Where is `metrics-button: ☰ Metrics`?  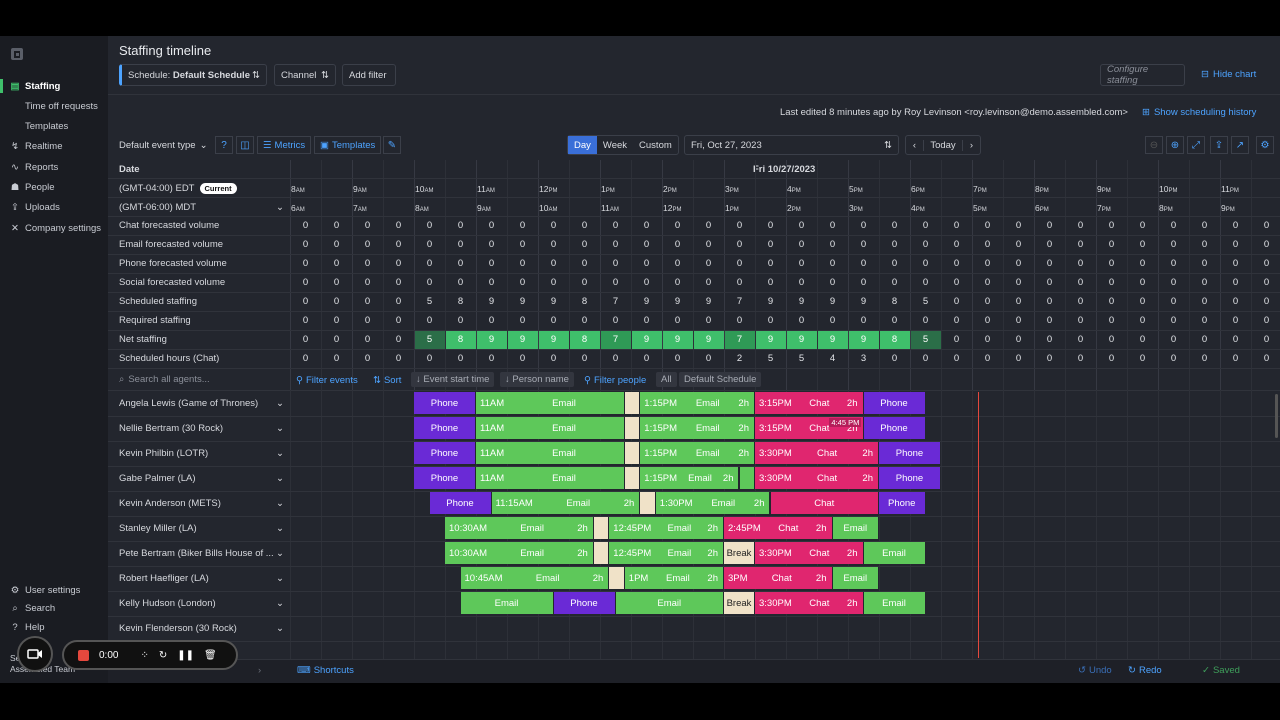 metrics-button: ☰ Metrics is located at coordinates (284, 145).